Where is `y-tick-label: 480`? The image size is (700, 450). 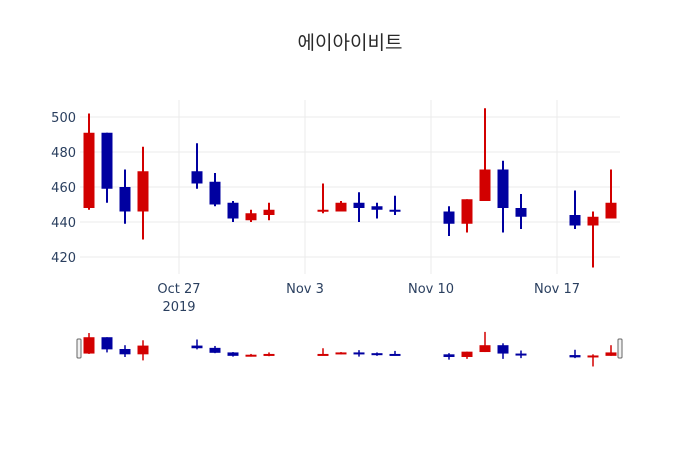
y-tick-label: 480 is located at coordinates (63, 153).